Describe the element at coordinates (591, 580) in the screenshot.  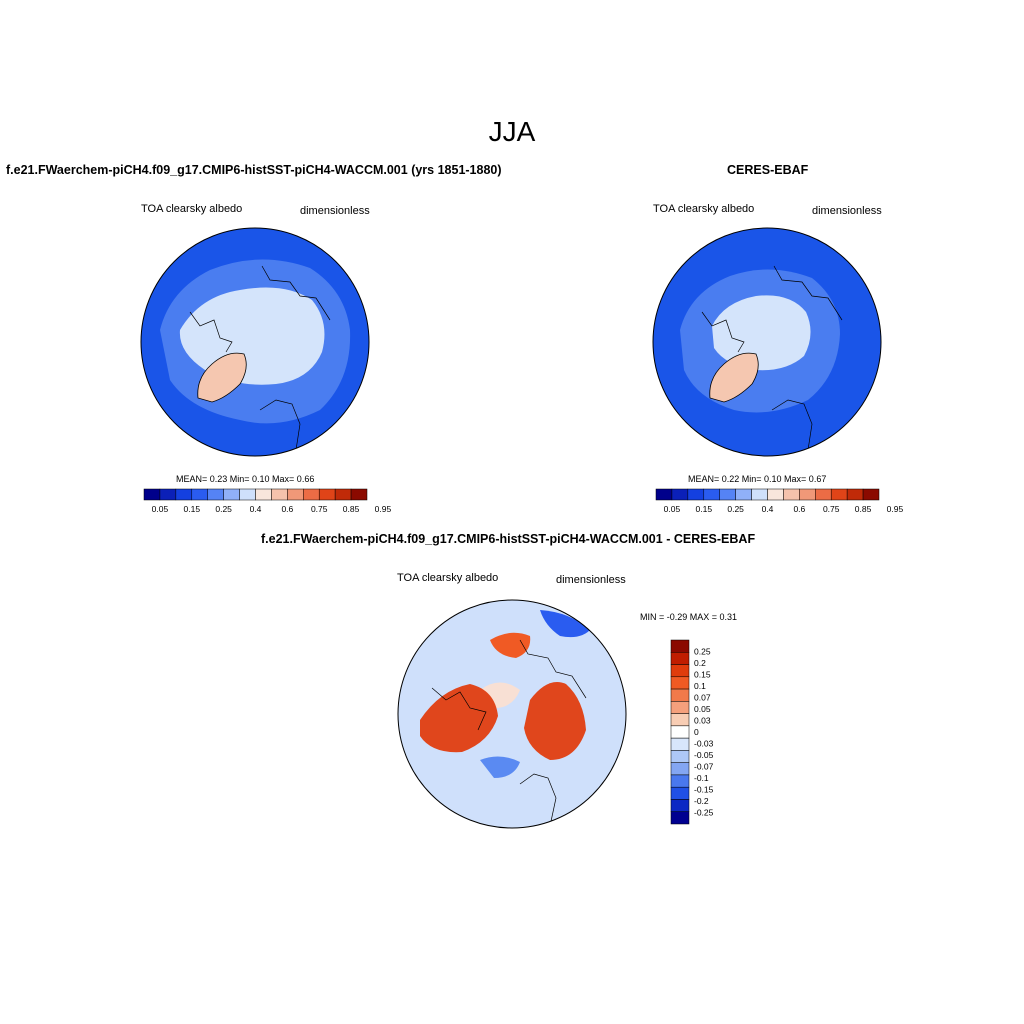
I see `panel-3-units-label: dimensionless` at that location.